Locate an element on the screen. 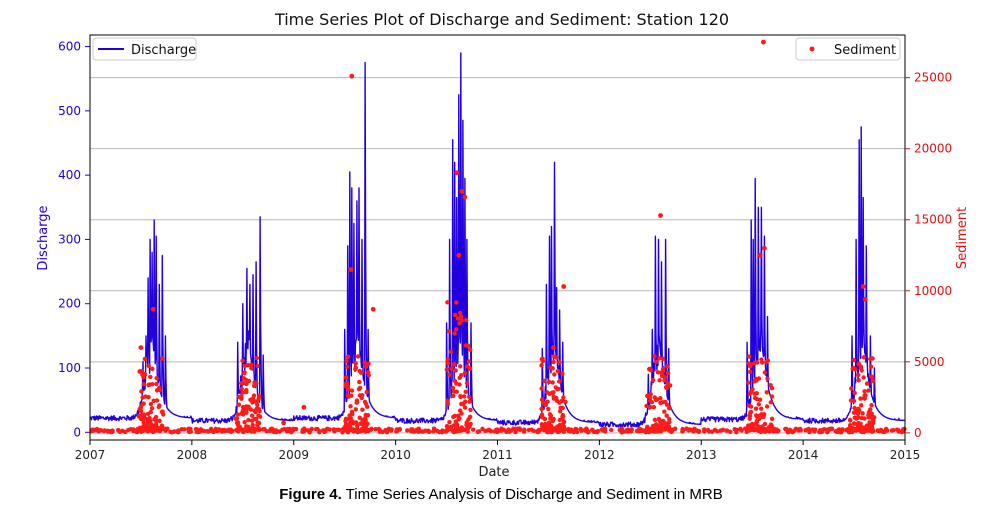 The height and width of the screenshot is (512, 1002). right-tick-label-20000: 20000 is located at coordinates (933, 149).